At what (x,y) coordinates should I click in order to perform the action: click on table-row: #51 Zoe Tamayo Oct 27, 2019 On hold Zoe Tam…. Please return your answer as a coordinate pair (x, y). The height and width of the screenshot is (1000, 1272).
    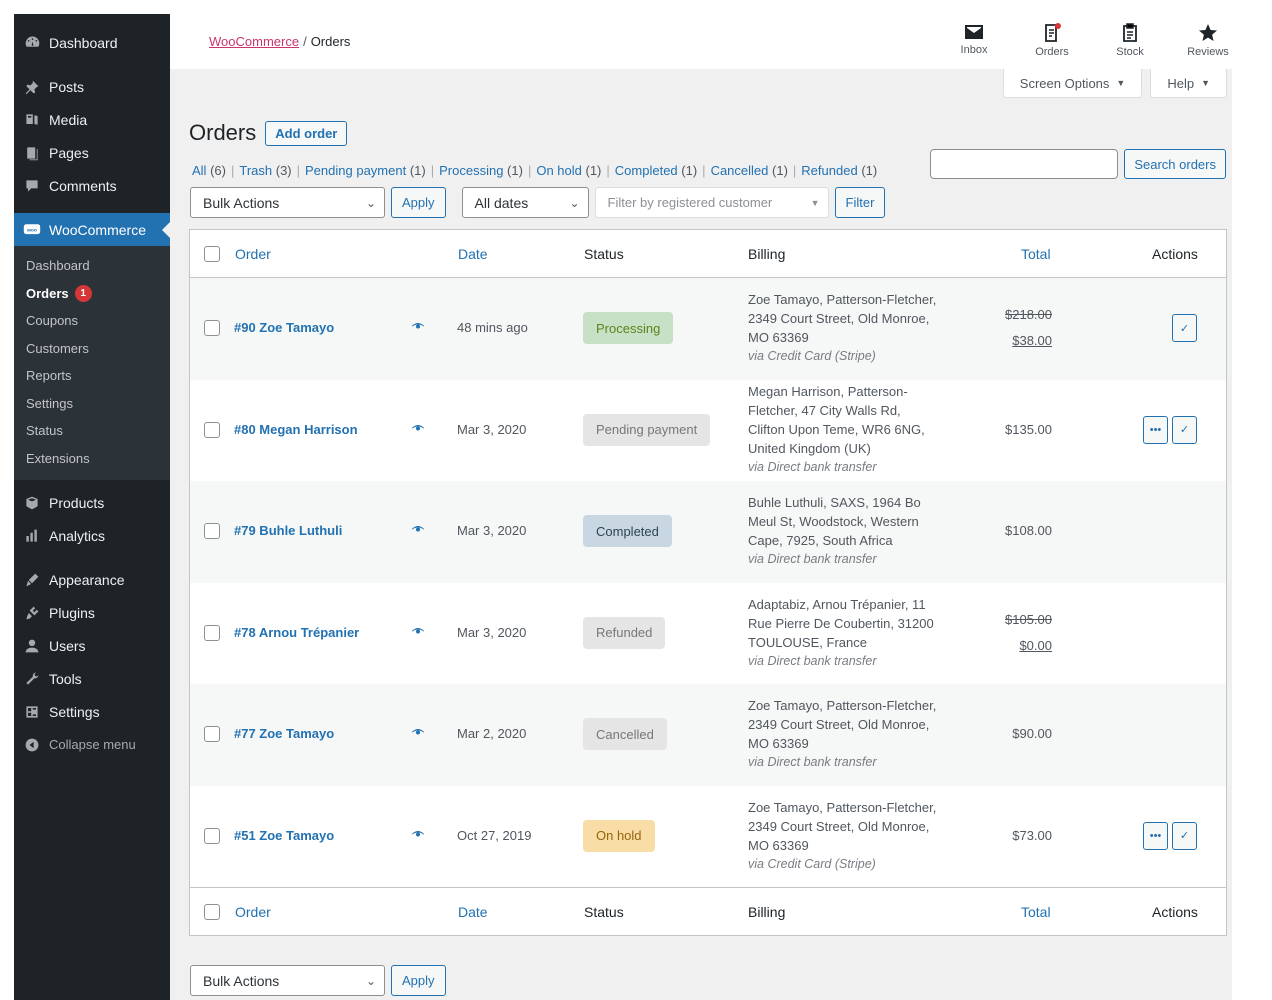
    Looking at the image, I should click on (708, 837).